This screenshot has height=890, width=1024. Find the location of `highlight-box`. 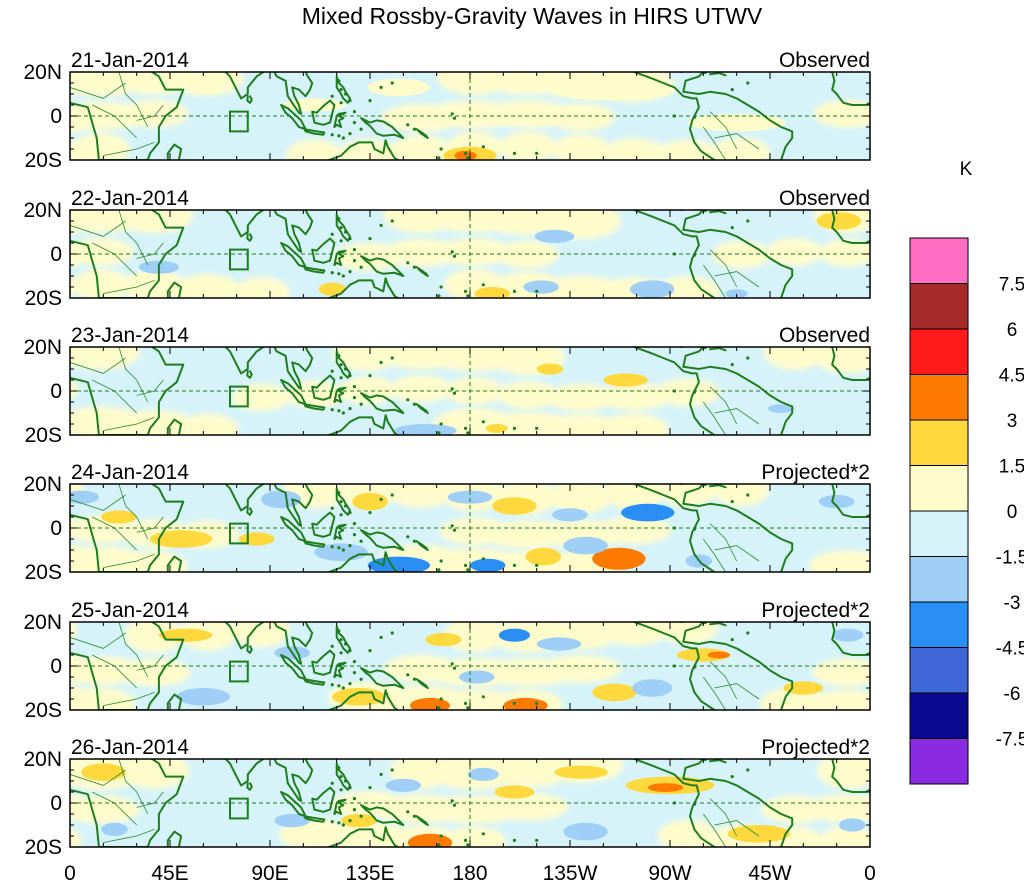

highlight-box is located at coordinates (239, 396).